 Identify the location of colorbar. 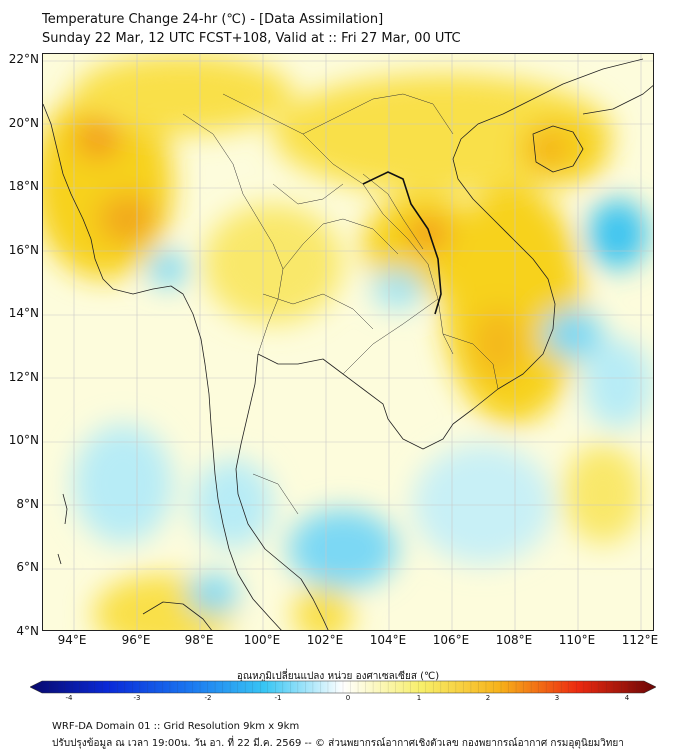
(343, 687).